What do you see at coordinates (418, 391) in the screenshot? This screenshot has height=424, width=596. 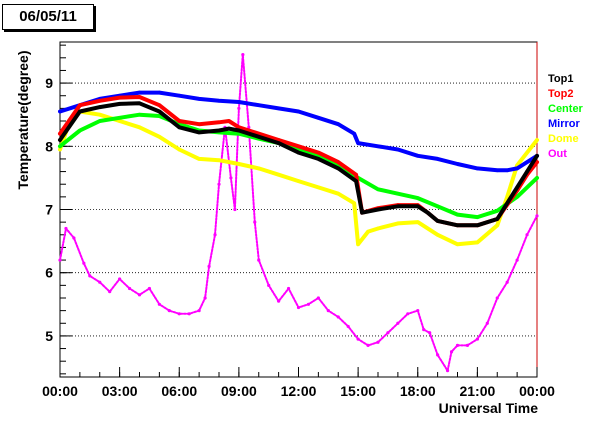 I see `x-tick-label: 18:00` at bounding box center [418, 391].